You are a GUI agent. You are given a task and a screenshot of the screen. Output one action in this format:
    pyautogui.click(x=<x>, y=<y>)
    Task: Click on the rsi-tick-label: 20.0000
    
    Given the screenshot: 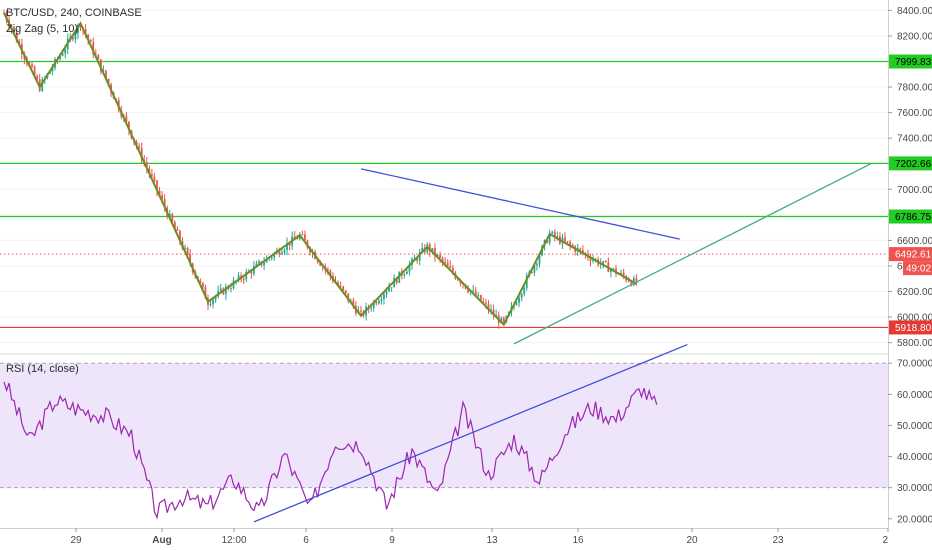 What is the action you would take?
    pyautogui.click(x=914, y=519)
    